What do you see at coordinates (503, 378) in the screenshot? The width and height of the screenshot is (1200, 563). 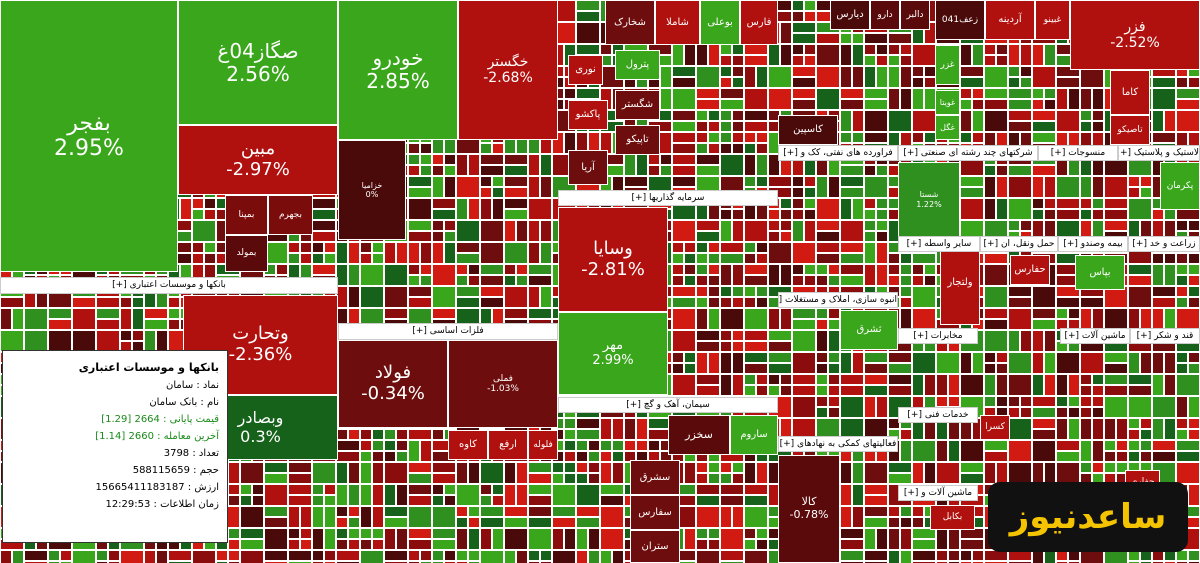 I see `stock-symbol: فملی` at bounding box center [503, 378].